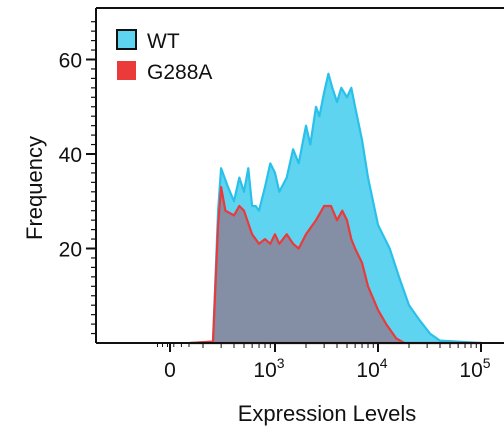  I want to click on x-tick-label: 10³, so click(268, 368).